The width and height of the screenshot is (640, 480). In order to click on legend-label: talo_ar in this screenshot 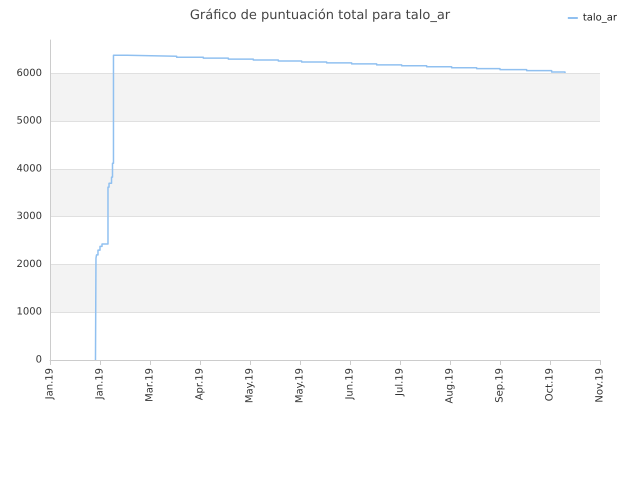, I will do `click(600, 18)`.